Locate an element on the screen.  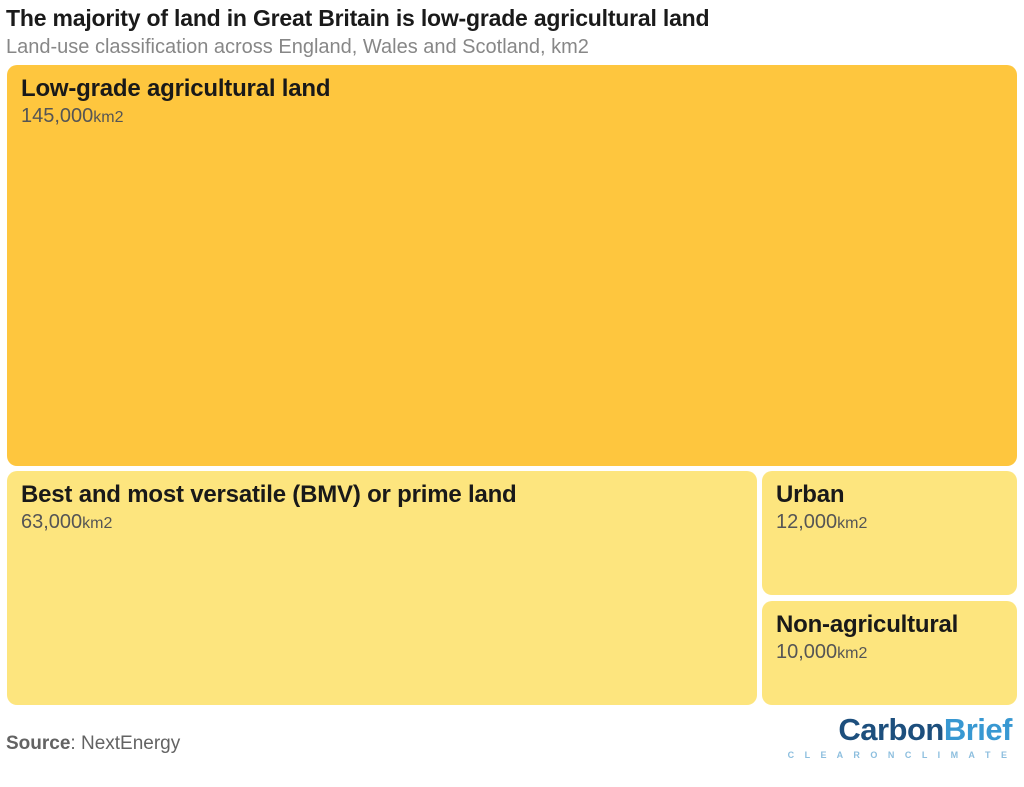
treemap-cell-label: Non-agricultural is located at coordinates (867, 624).